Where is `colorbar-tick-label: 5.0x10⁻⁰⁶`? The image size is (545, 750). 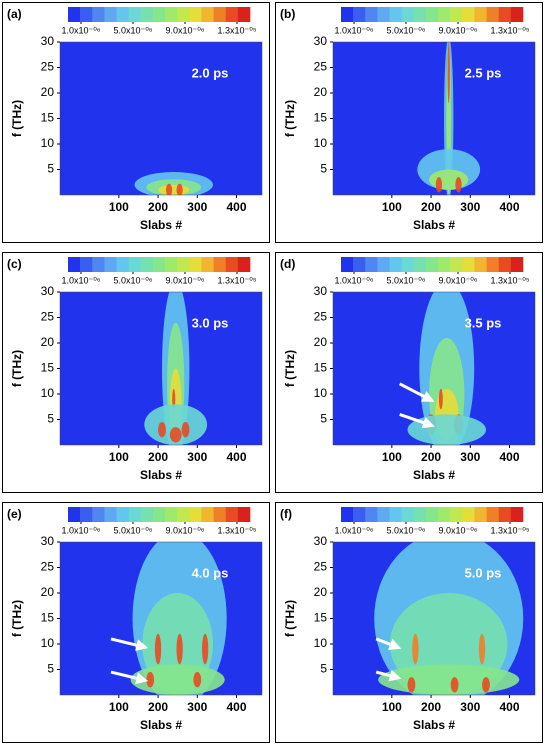
colorbar-tick-label: 5.0x10⁻⁰⁶ is located at coordinates (132, 530).